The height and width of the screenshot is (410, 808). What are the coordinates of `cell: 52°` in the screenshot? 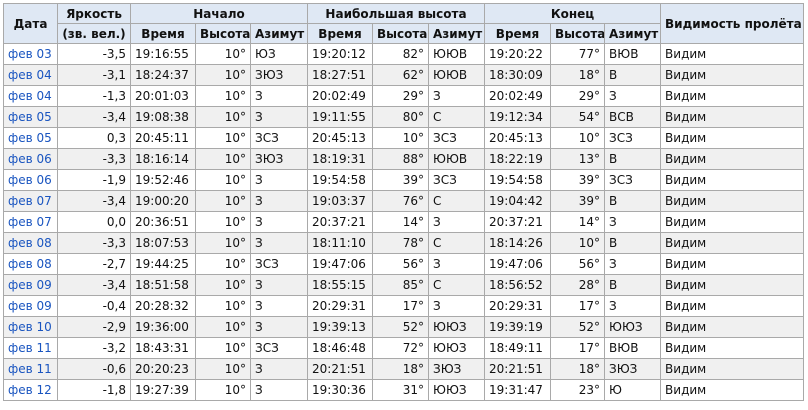 It's located at (577, 327).